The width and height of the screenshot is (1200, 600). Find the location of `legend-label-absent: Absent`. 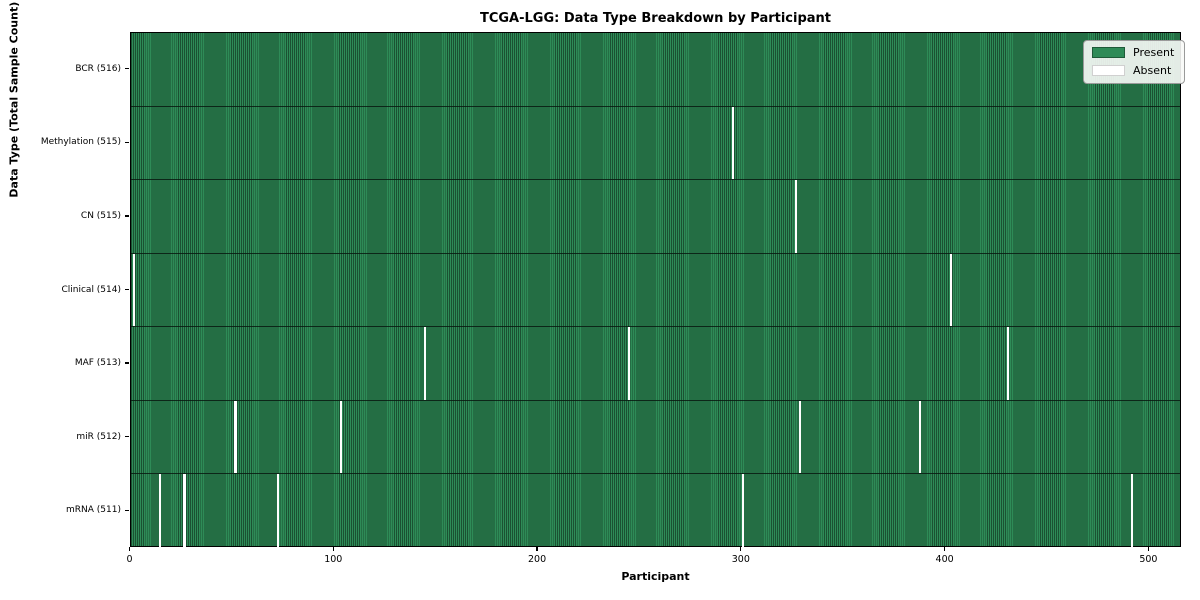

legend-label-absent: Absent is located at coordinates (1152, 70).